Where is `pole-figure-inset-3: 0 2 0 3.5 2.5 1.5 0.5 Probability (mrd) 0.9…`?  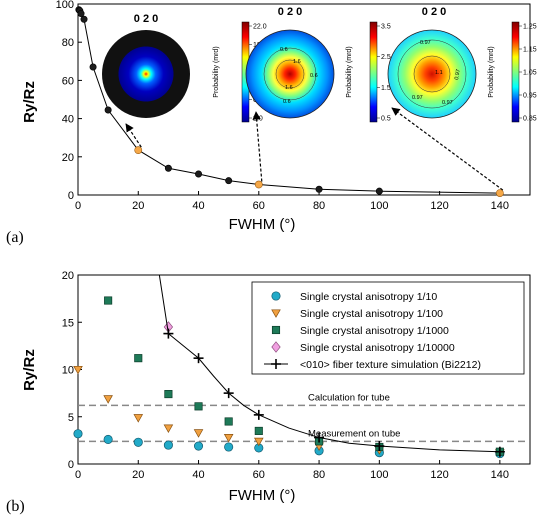
pole-figure-inset-3: 0 2 0 3.5 2.5 1.5 0.5 Probability (mrd) 0.9… is located at coordinates (411, 64).